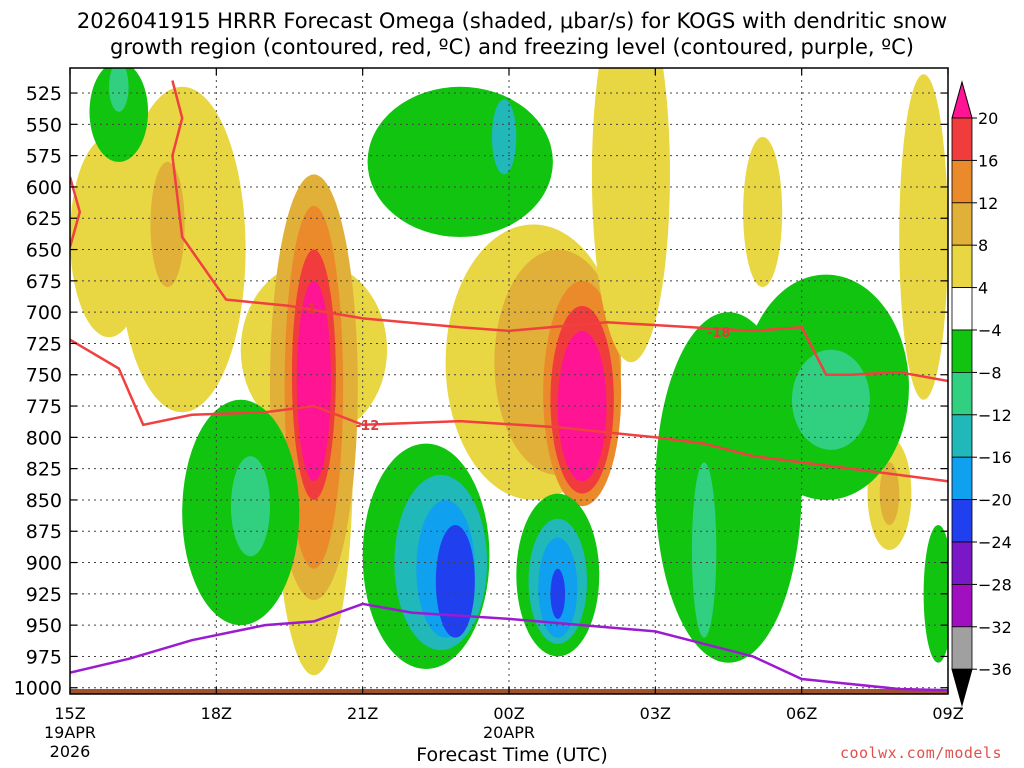  I want to click on x-tick-label: 09Z, so click(947, 713).